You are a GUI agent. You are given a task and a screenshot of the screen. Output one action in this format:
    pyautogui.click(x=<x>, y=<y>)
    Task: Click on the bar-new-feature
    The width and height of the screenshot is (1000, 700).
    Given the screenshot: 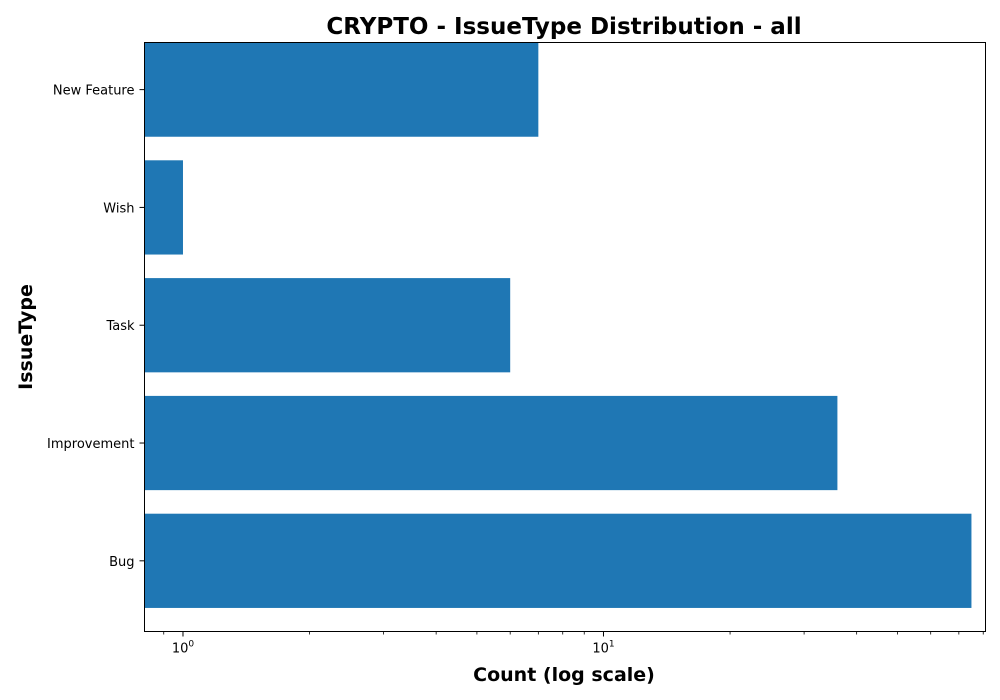 What is the action you would take?
    pyautogui.click(x=341, y=89)
    